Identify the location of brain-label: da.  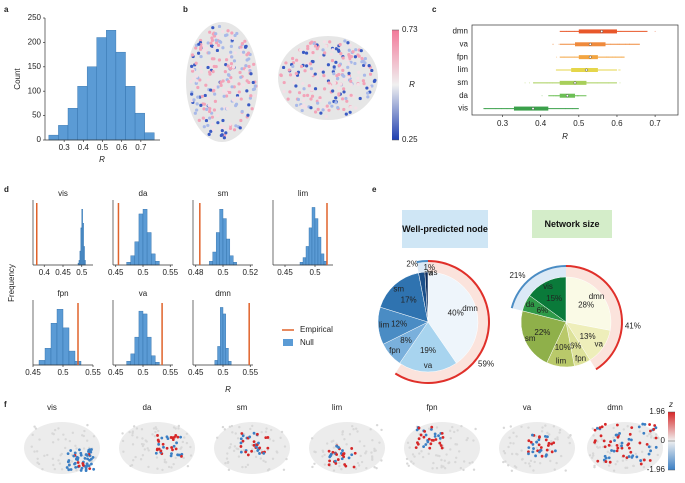
(147, 407).